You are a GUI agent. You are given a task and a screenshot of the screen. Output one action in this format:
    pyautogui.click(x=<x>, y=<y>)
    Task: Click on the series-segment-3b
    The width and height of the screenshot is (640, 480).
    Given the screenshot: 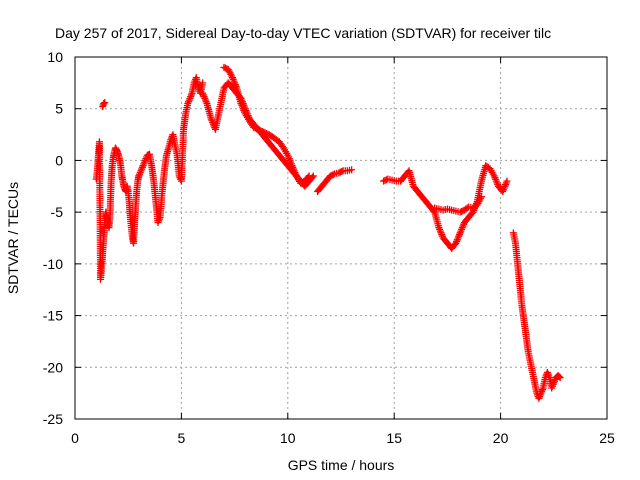 What is the action you would take?
    pyautogui.click(x=266, y=125)
    